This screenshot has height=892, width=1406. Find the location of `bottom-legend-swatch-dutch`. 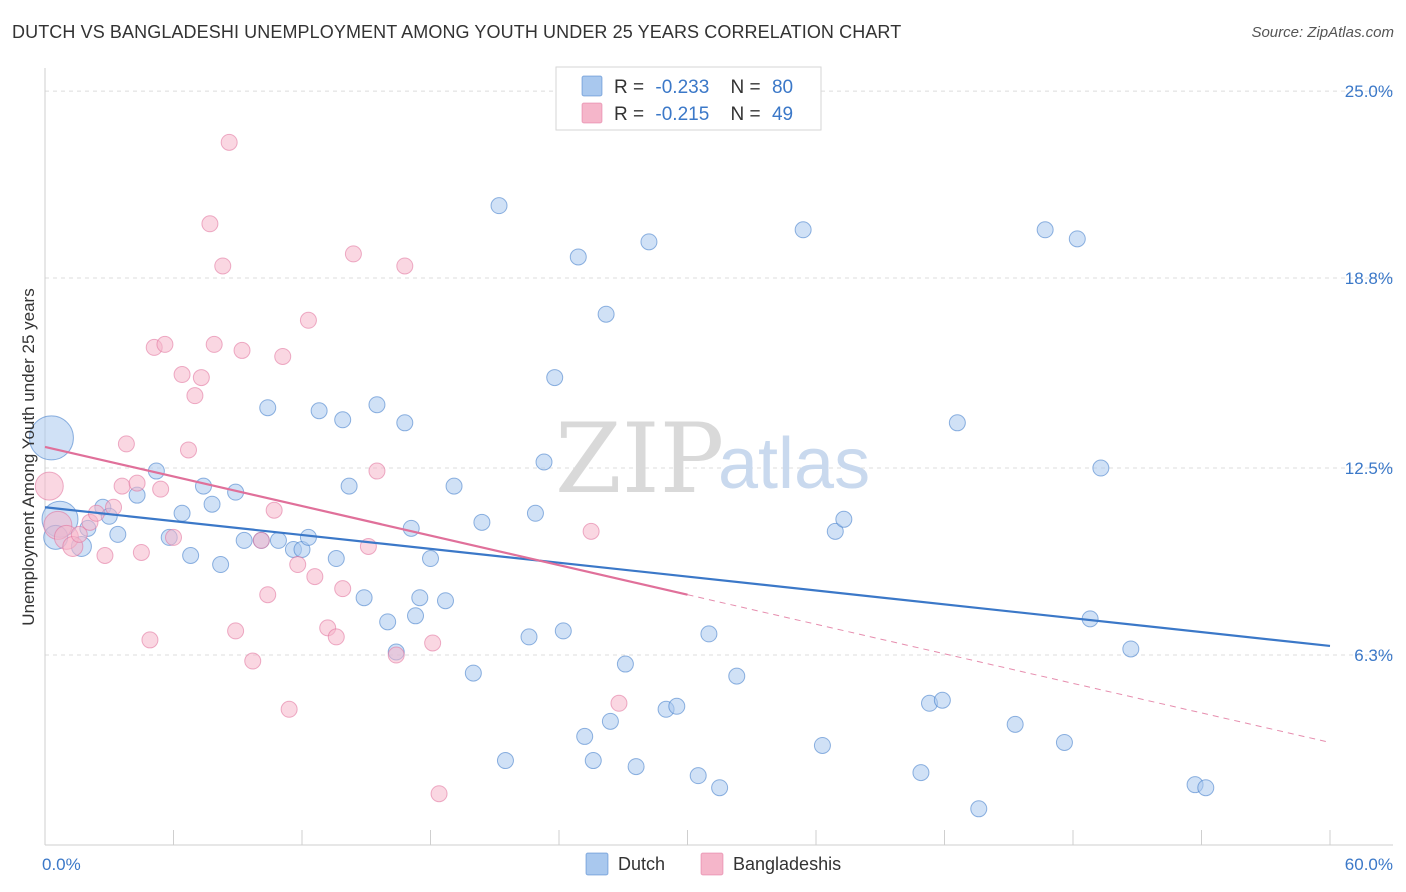

bottom-legend-swatch-dutch is located at coordinates (597, 864).